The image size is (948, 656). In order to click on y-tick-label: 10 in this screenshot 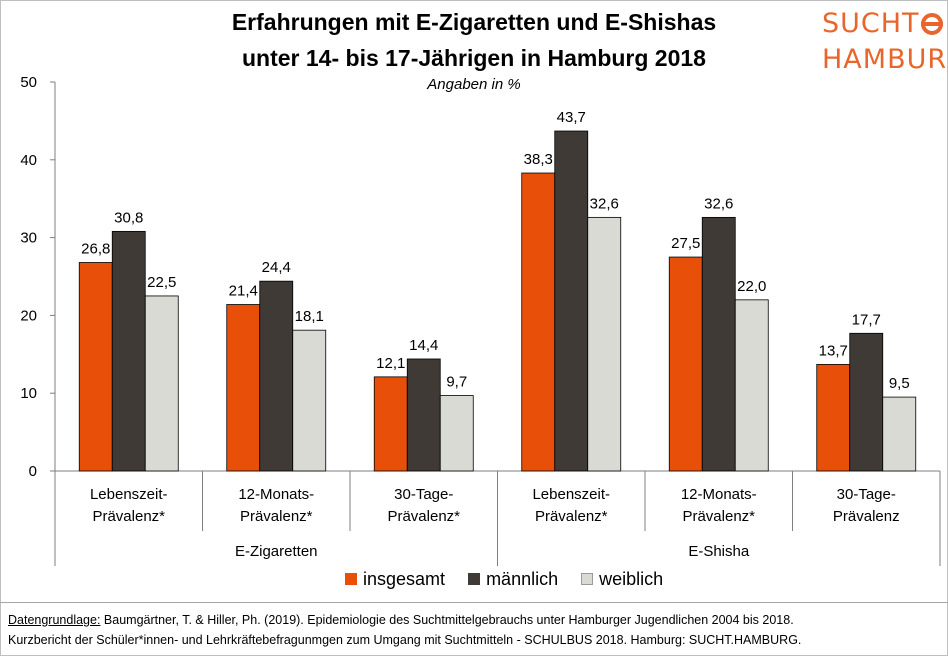, I will do `click(28, 393)`.